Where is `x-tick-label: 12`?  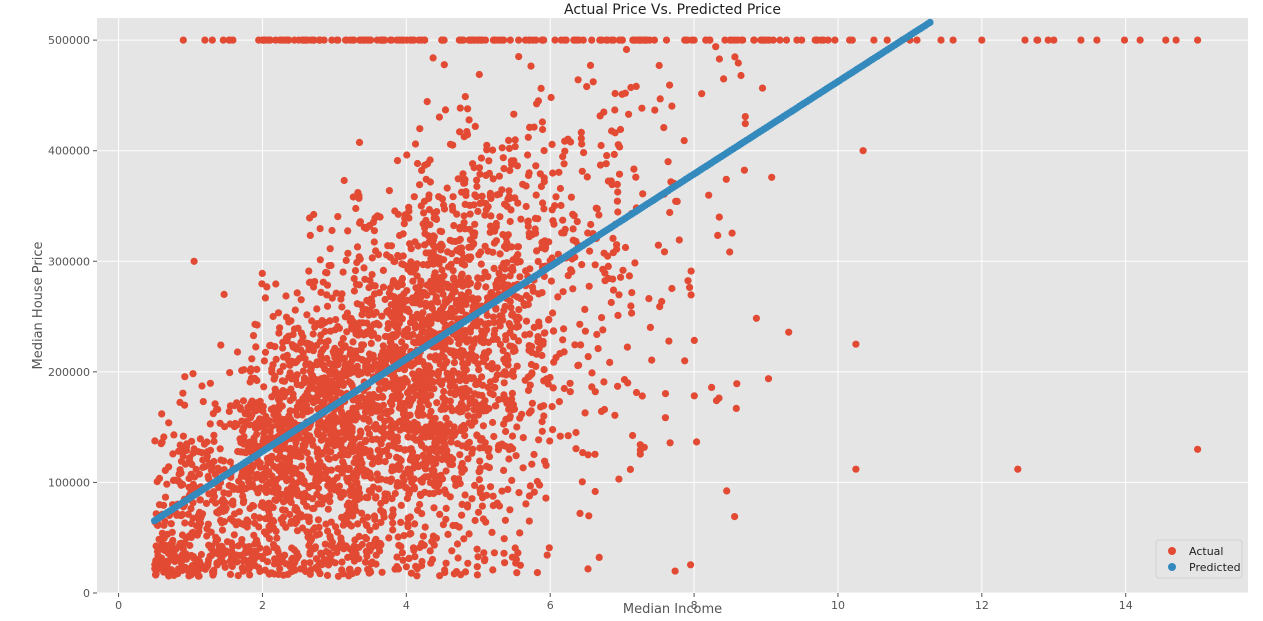
x-tick-label: 12 is located at coordinates (982, 605).